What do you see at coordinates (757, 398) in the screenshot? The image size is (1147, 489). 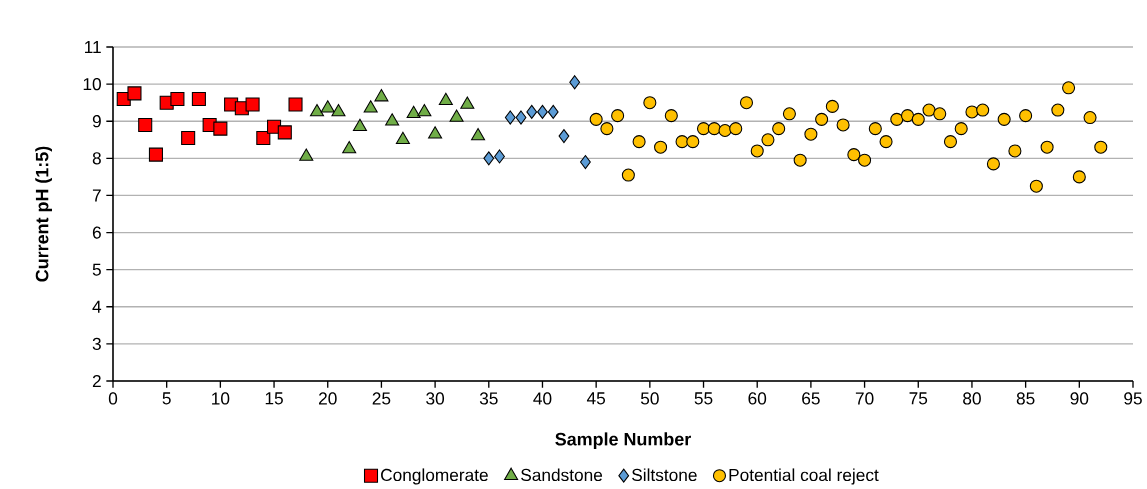 I see `x-tick-label: 60` at bounding box center [757, 398].